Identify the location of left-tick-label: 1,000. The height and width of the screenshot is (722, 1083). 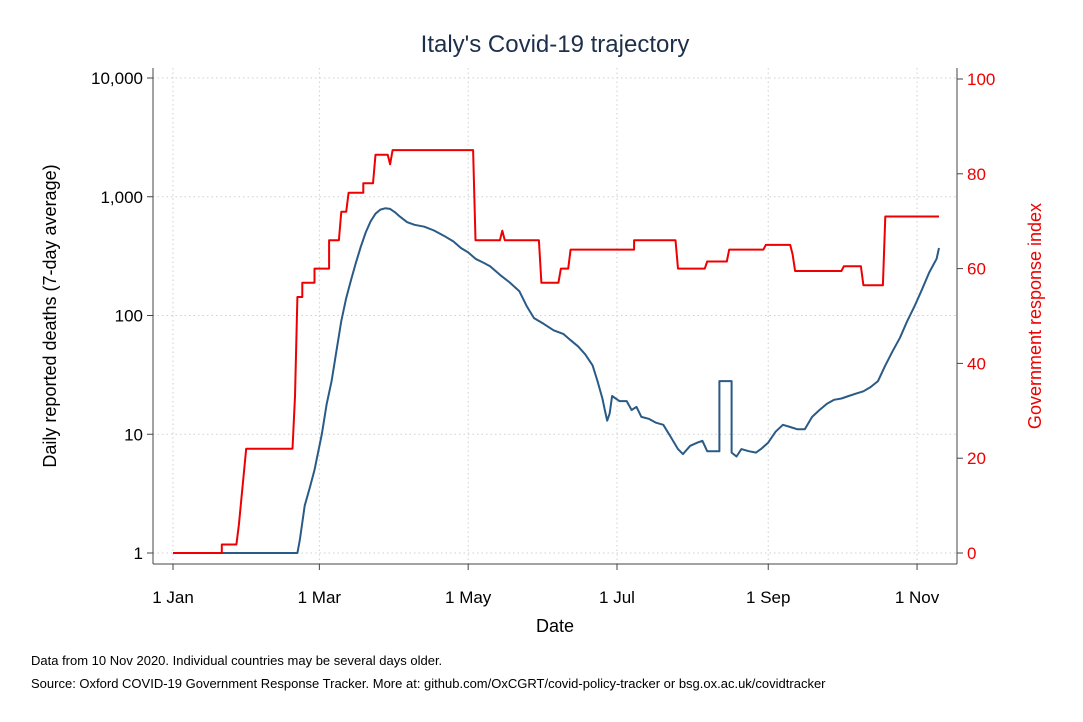
(121, 197).